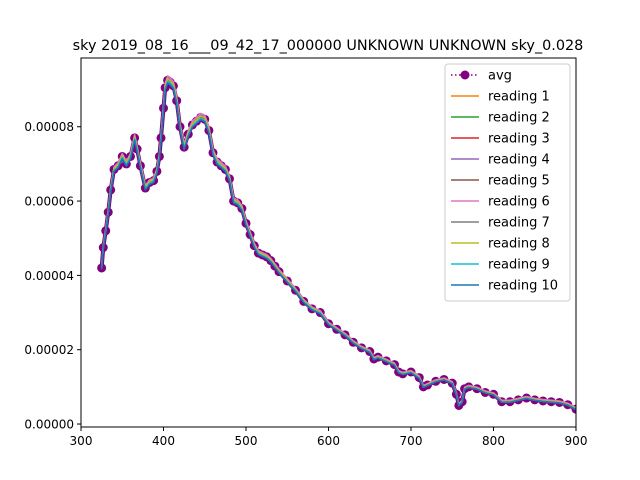 The image size is (640, 480). I want to click on legend-item: reading 1, so click(500, 97).